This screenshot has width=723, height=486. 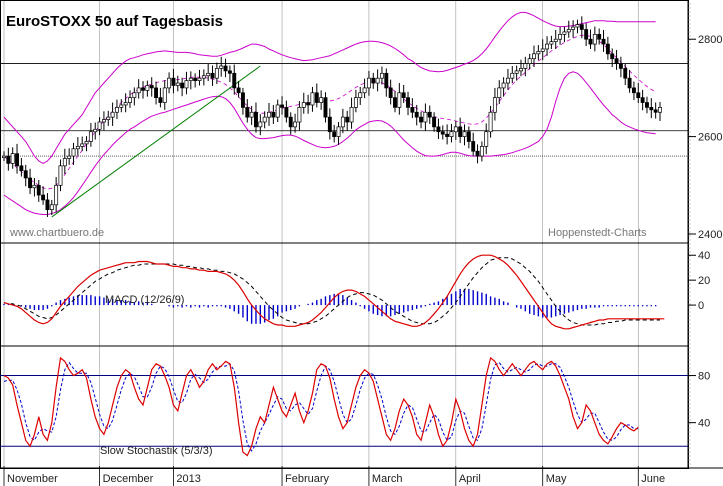 What do you see at coordinates (470, 479) in the screenshot?
I see `x-tick-label: April` at bounding box center [470, 479].